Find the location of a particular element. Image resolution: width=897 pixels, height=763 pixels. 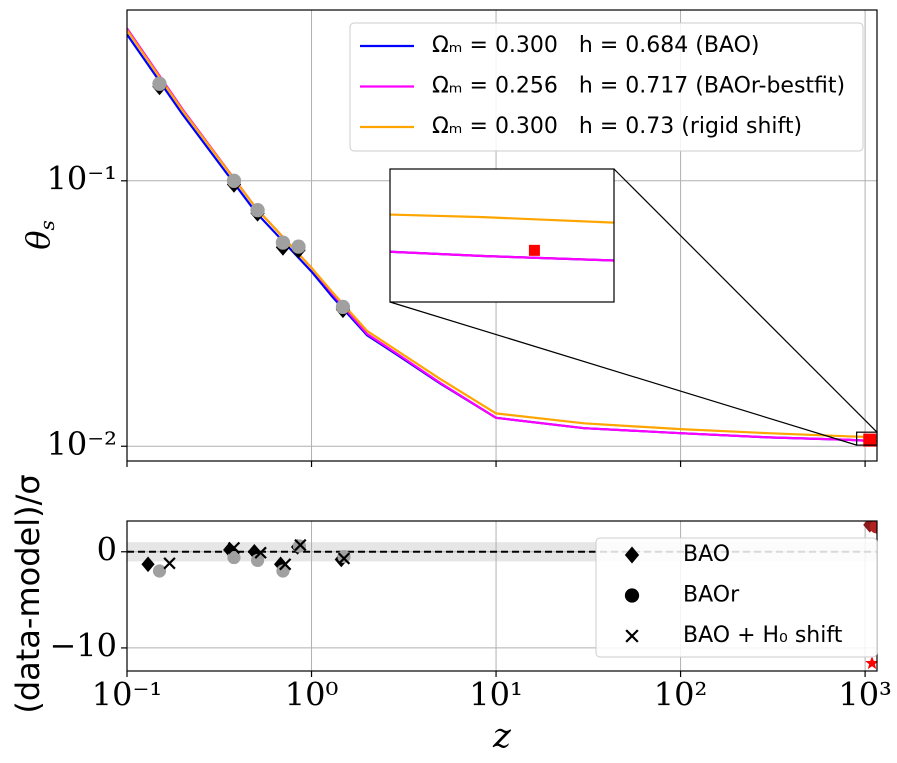

y-tick-label: 10⁻¹ is located at coordinates (82, 178).